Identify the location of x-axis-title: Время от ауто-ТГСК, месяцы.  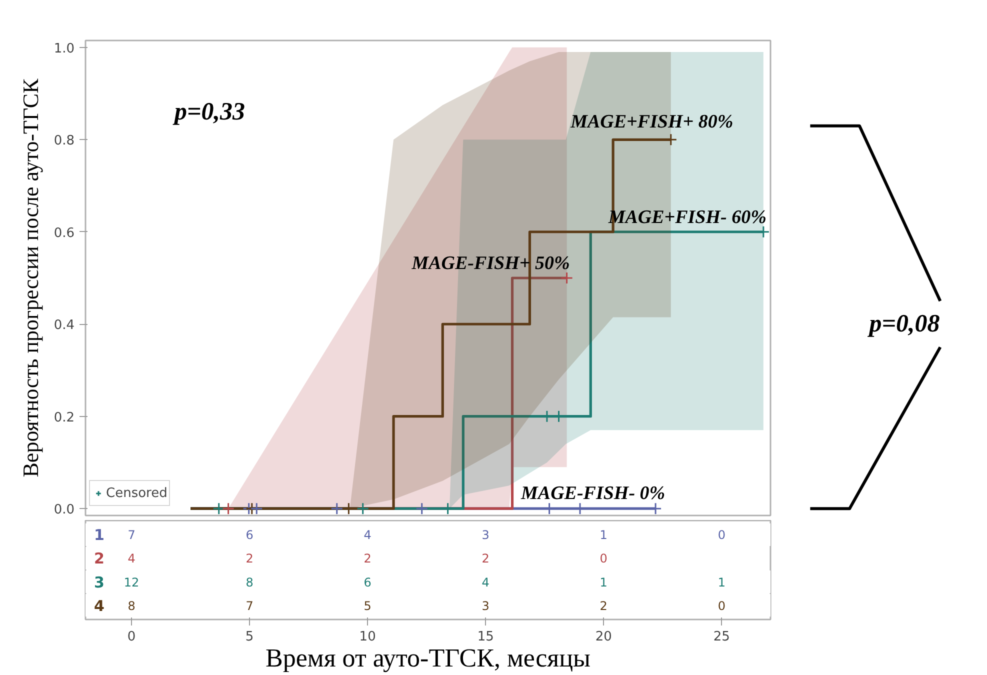
(428, 658).